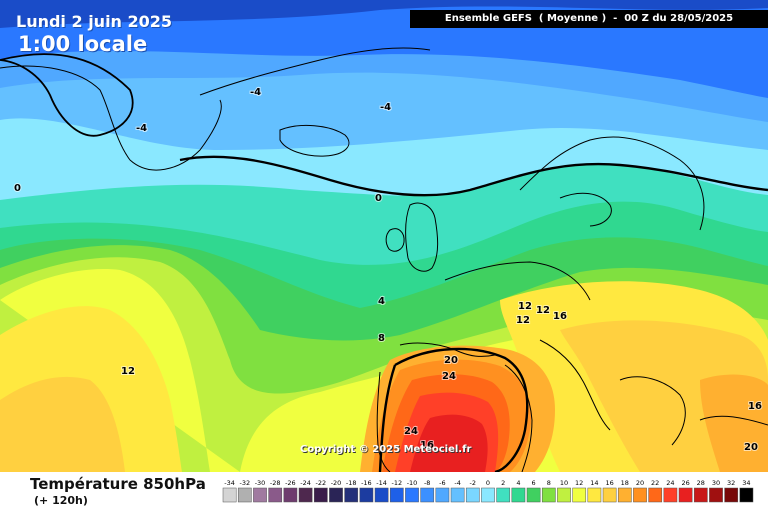 This screenshot has width=768, height=512. What do you see at coordinates (564, 483) in the screenshot?
I see `legend-tick-label: 10` at bounding box center [564, 483].